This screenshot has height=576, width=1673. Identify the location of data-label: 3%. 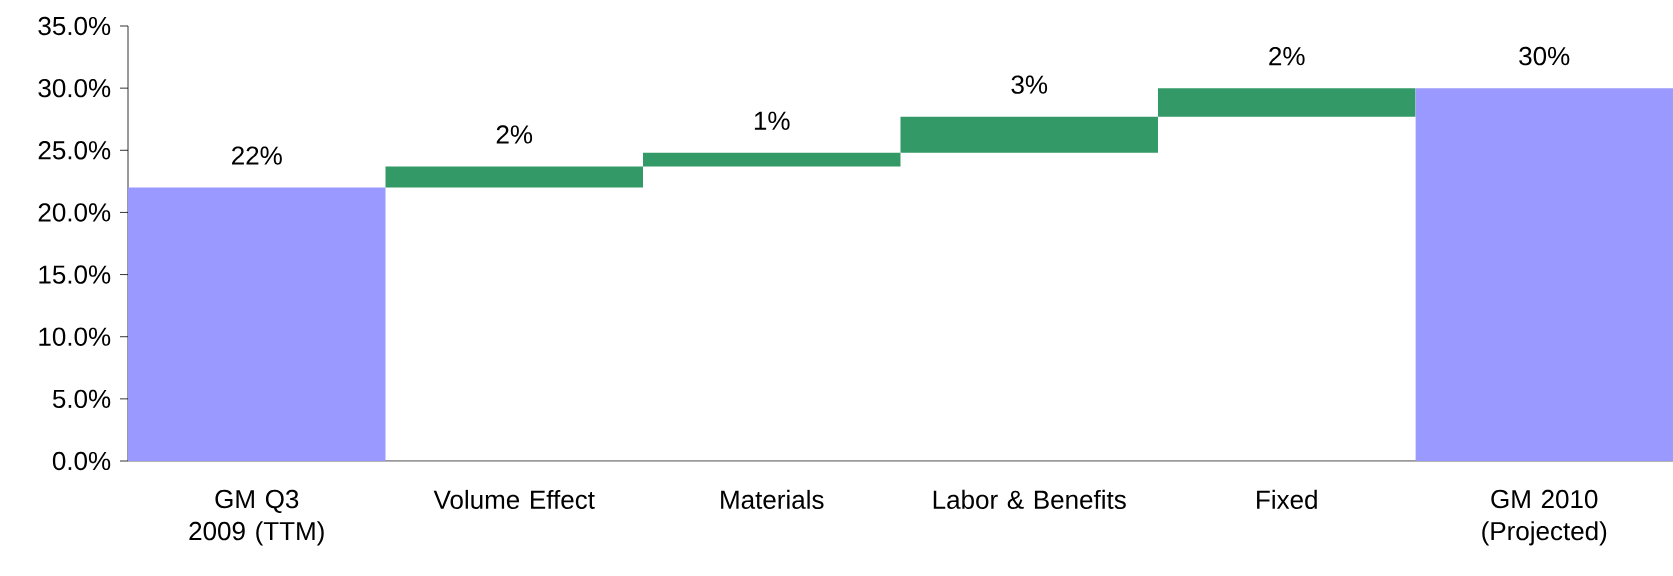
(1029, 84).